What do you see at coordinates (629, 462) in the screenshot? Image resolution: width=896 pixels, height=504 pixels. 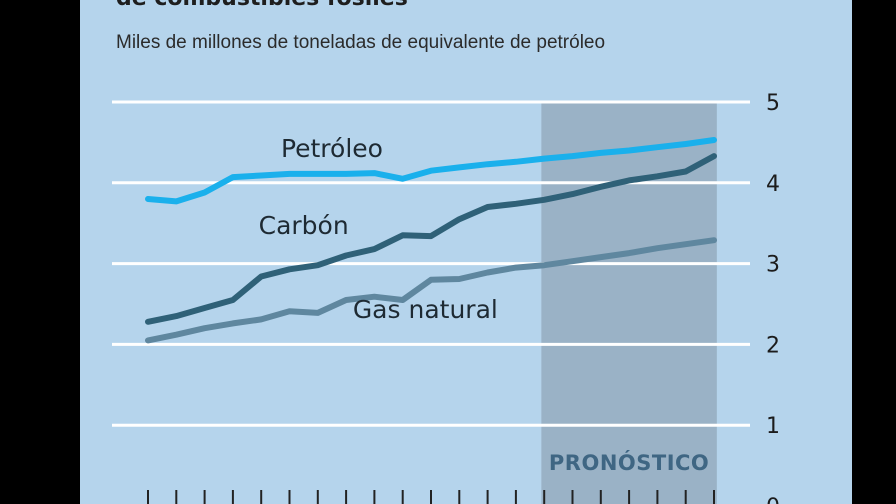 I see `forecast-label: PRONÓSTICO` at bounding box center [629, 462].